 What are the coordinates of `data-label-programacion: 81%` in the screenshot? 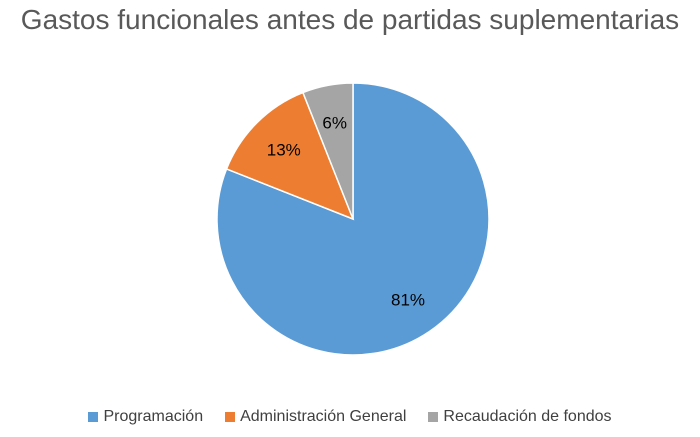 It's located at (408, 299).